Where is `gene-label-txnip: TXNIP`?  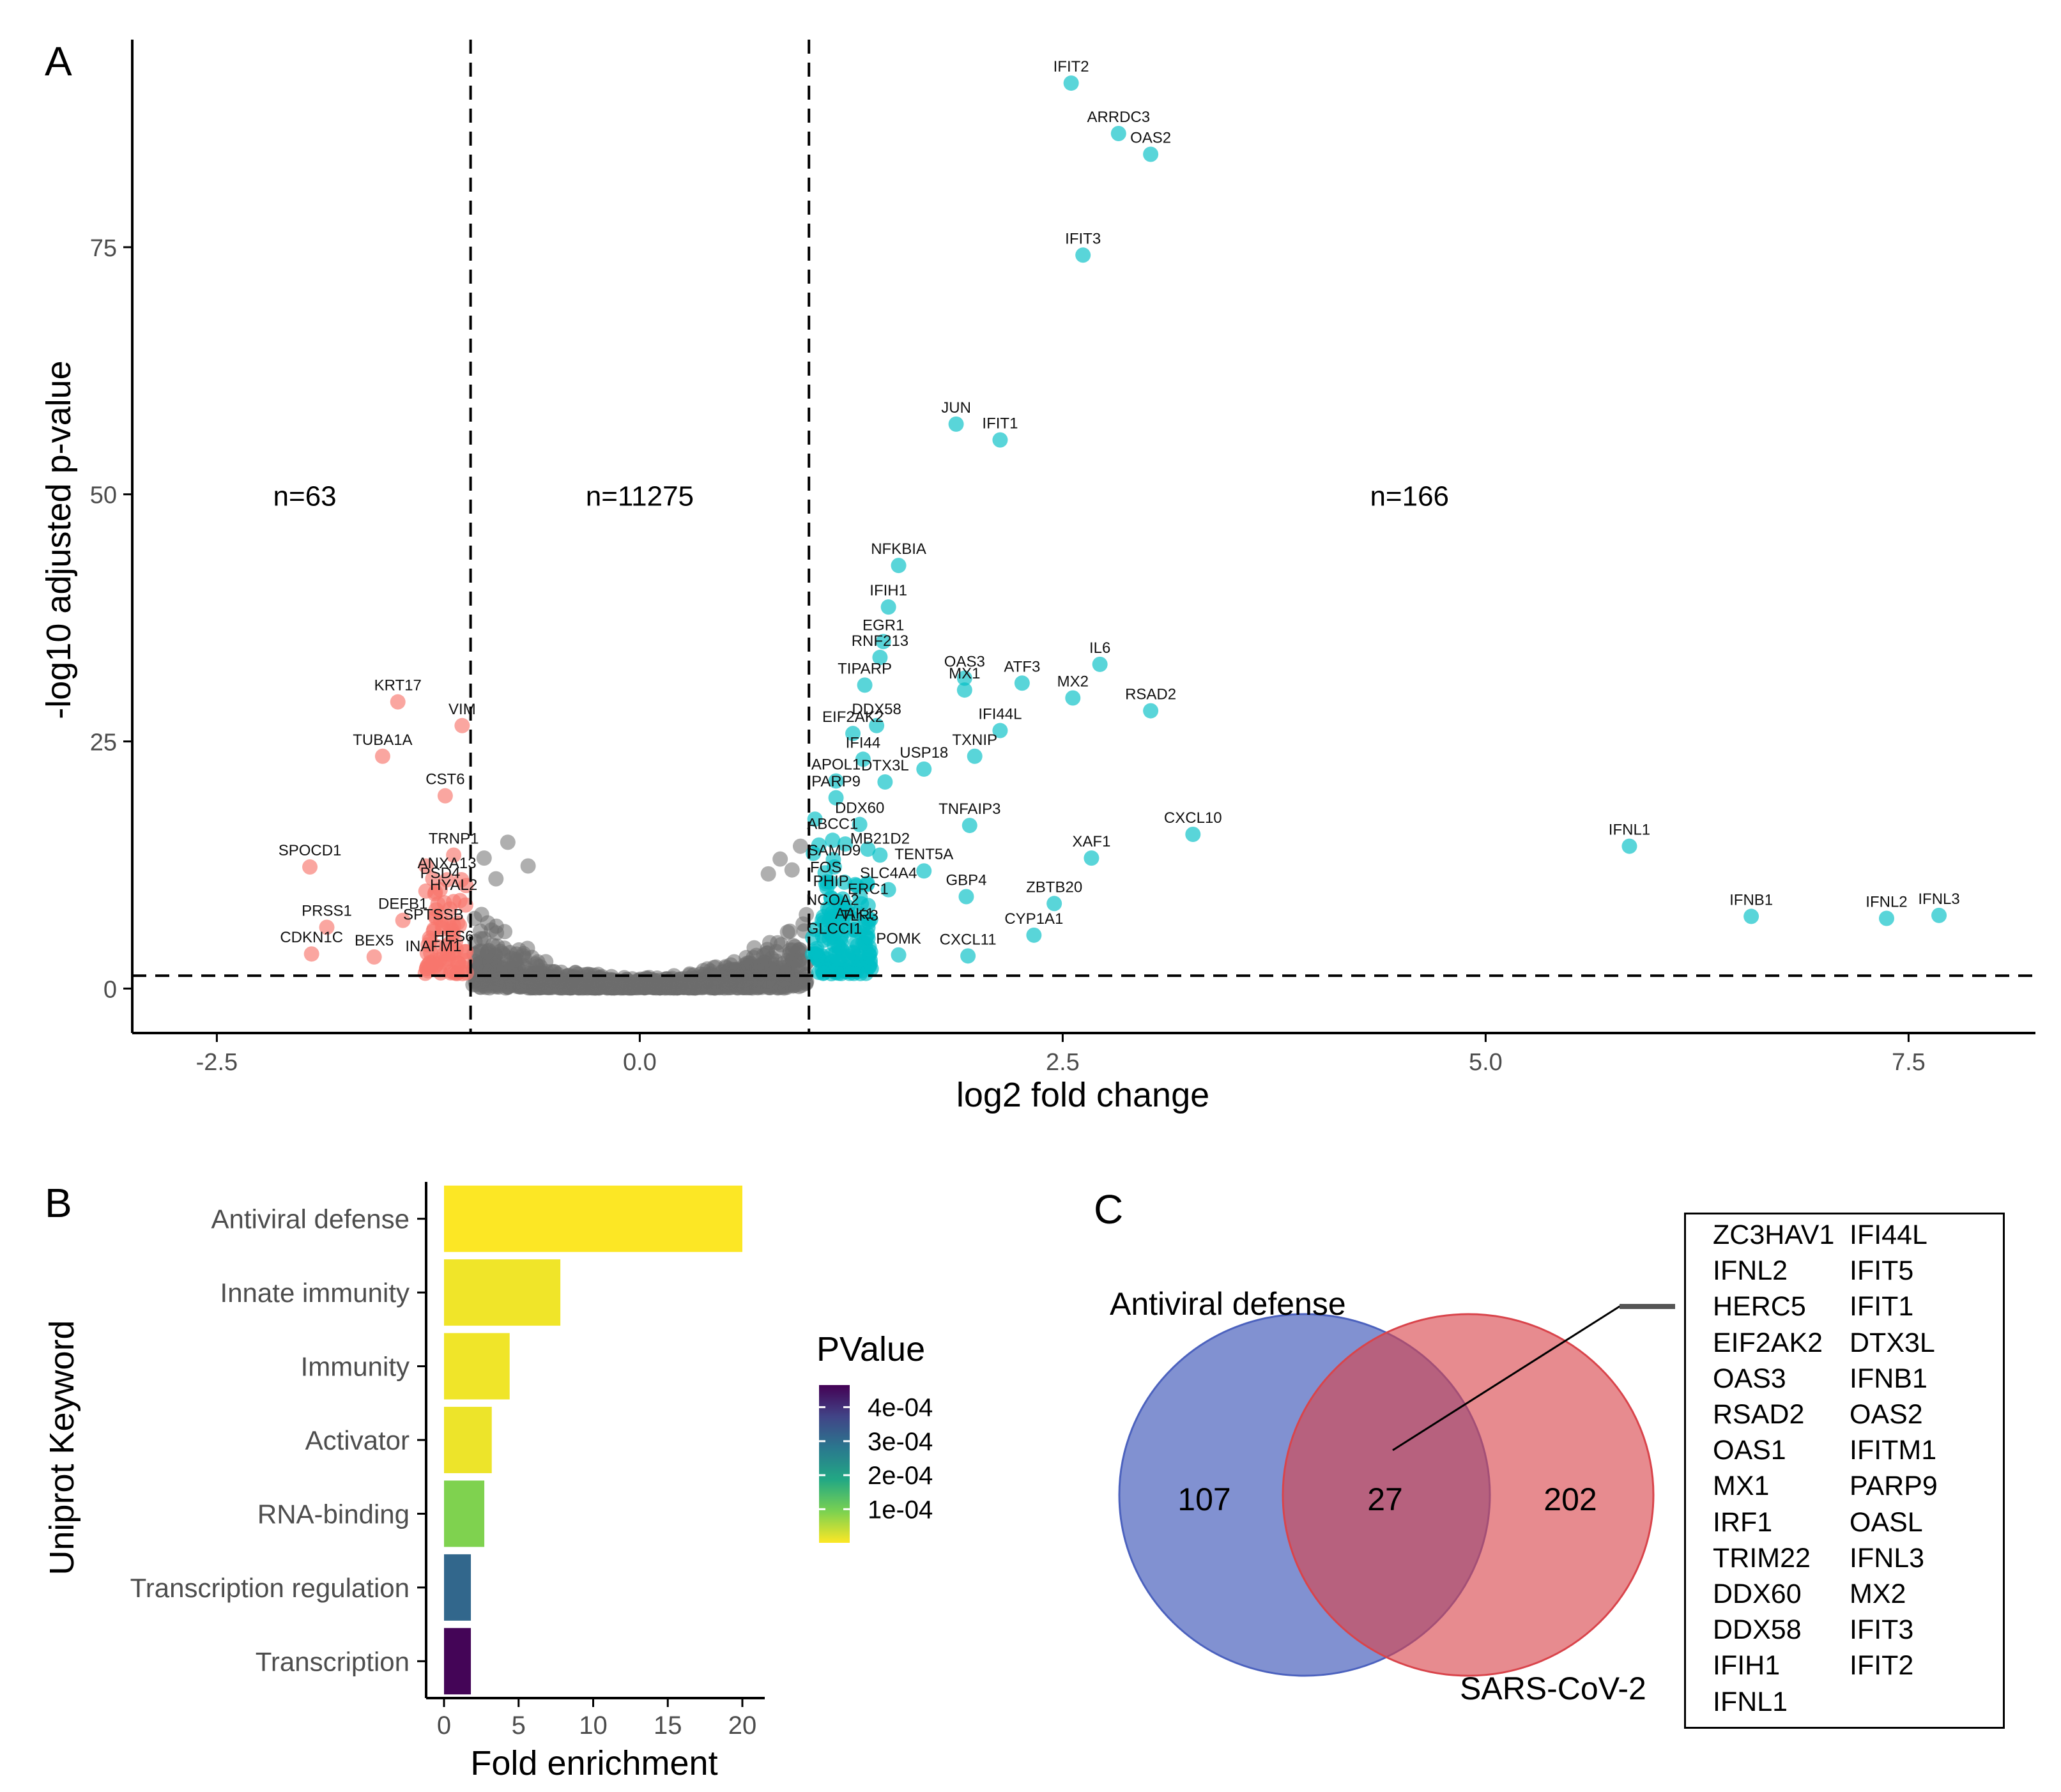
gene-label-txnip: TXNIP is located at coordinates (974, 740).